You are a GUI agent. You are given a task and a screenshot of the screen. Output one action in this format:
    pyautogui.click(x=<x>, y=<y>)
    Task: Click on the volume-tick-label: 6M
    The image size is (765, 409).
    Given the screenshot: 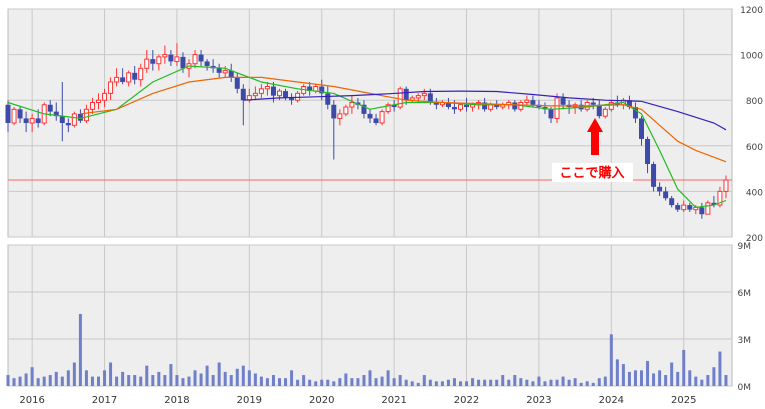 What is the action you would take?
    pyautogui.click(x=745, y=294)
    